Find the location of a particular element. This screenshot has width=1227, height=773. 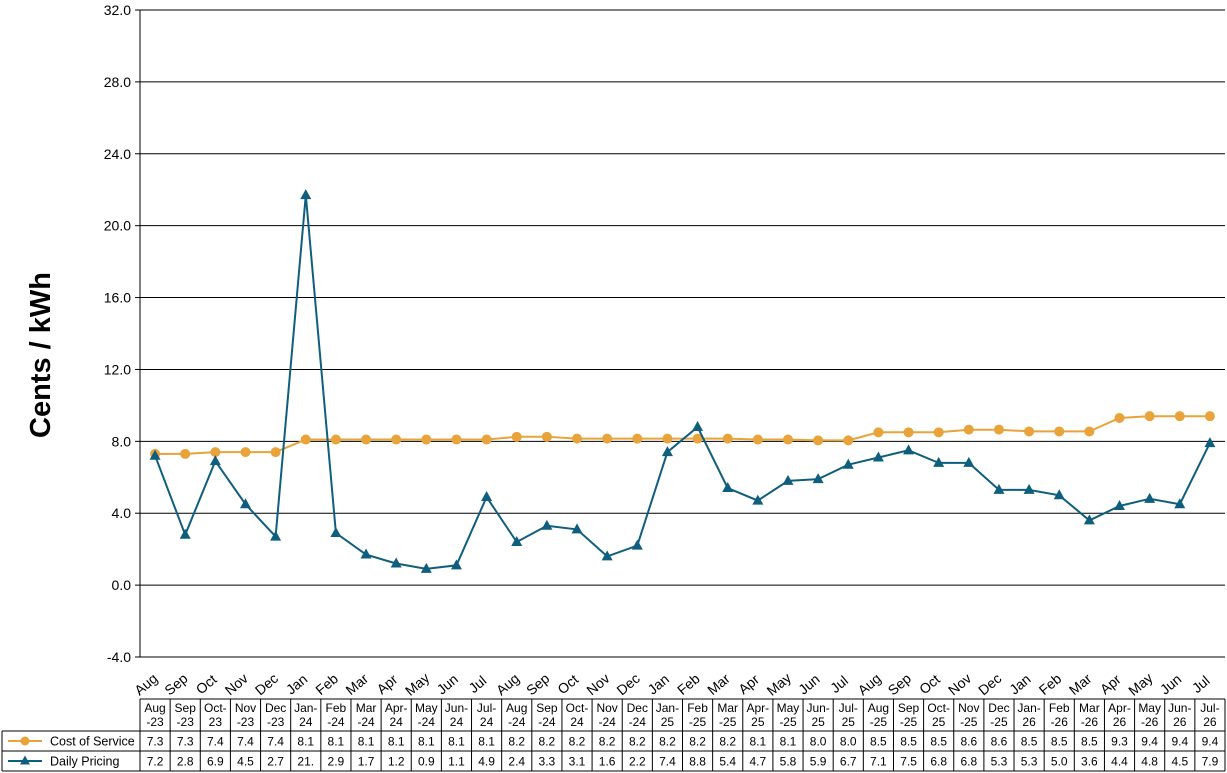

table-cell: 9.4 is located at coordinates (1179, 742).